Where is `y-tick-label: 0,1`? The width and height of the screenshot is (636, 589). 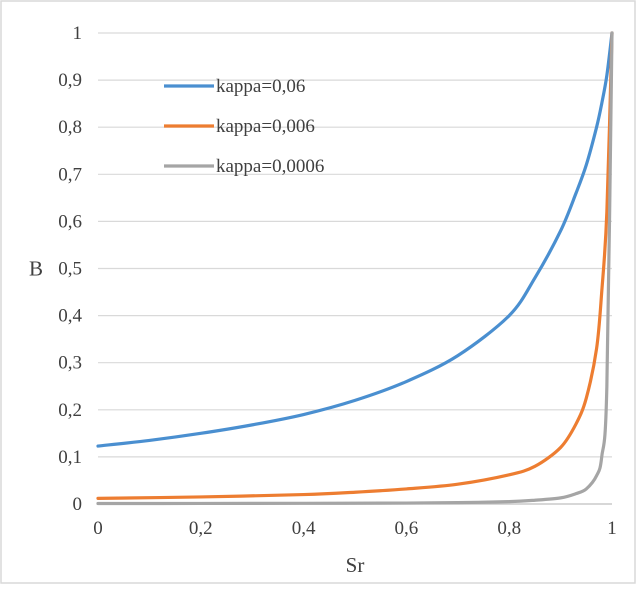
y-tick-label: 0,1 is located at coordinates (70, 457).